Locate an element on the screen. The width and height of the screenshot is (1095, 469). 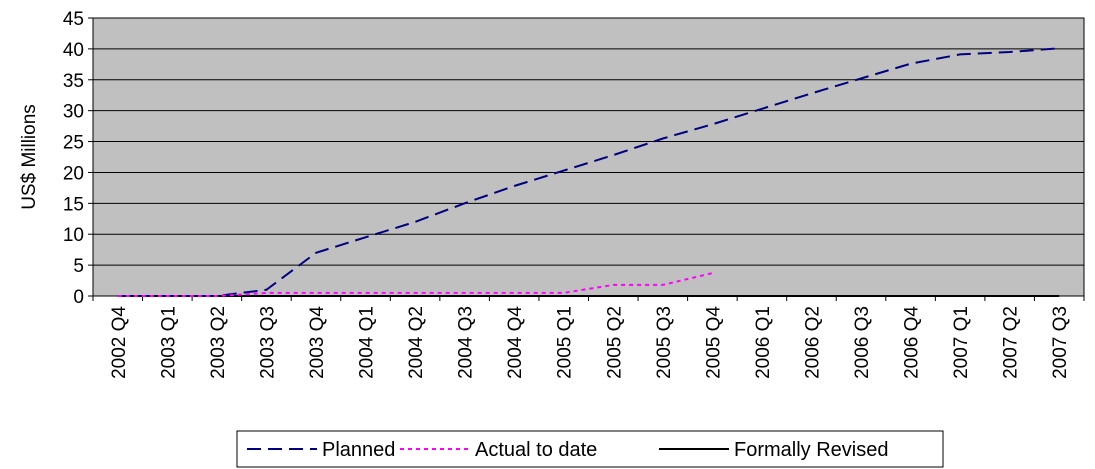
x-tick-label: 2007 Q2 is located at coordinates (1011, 342).